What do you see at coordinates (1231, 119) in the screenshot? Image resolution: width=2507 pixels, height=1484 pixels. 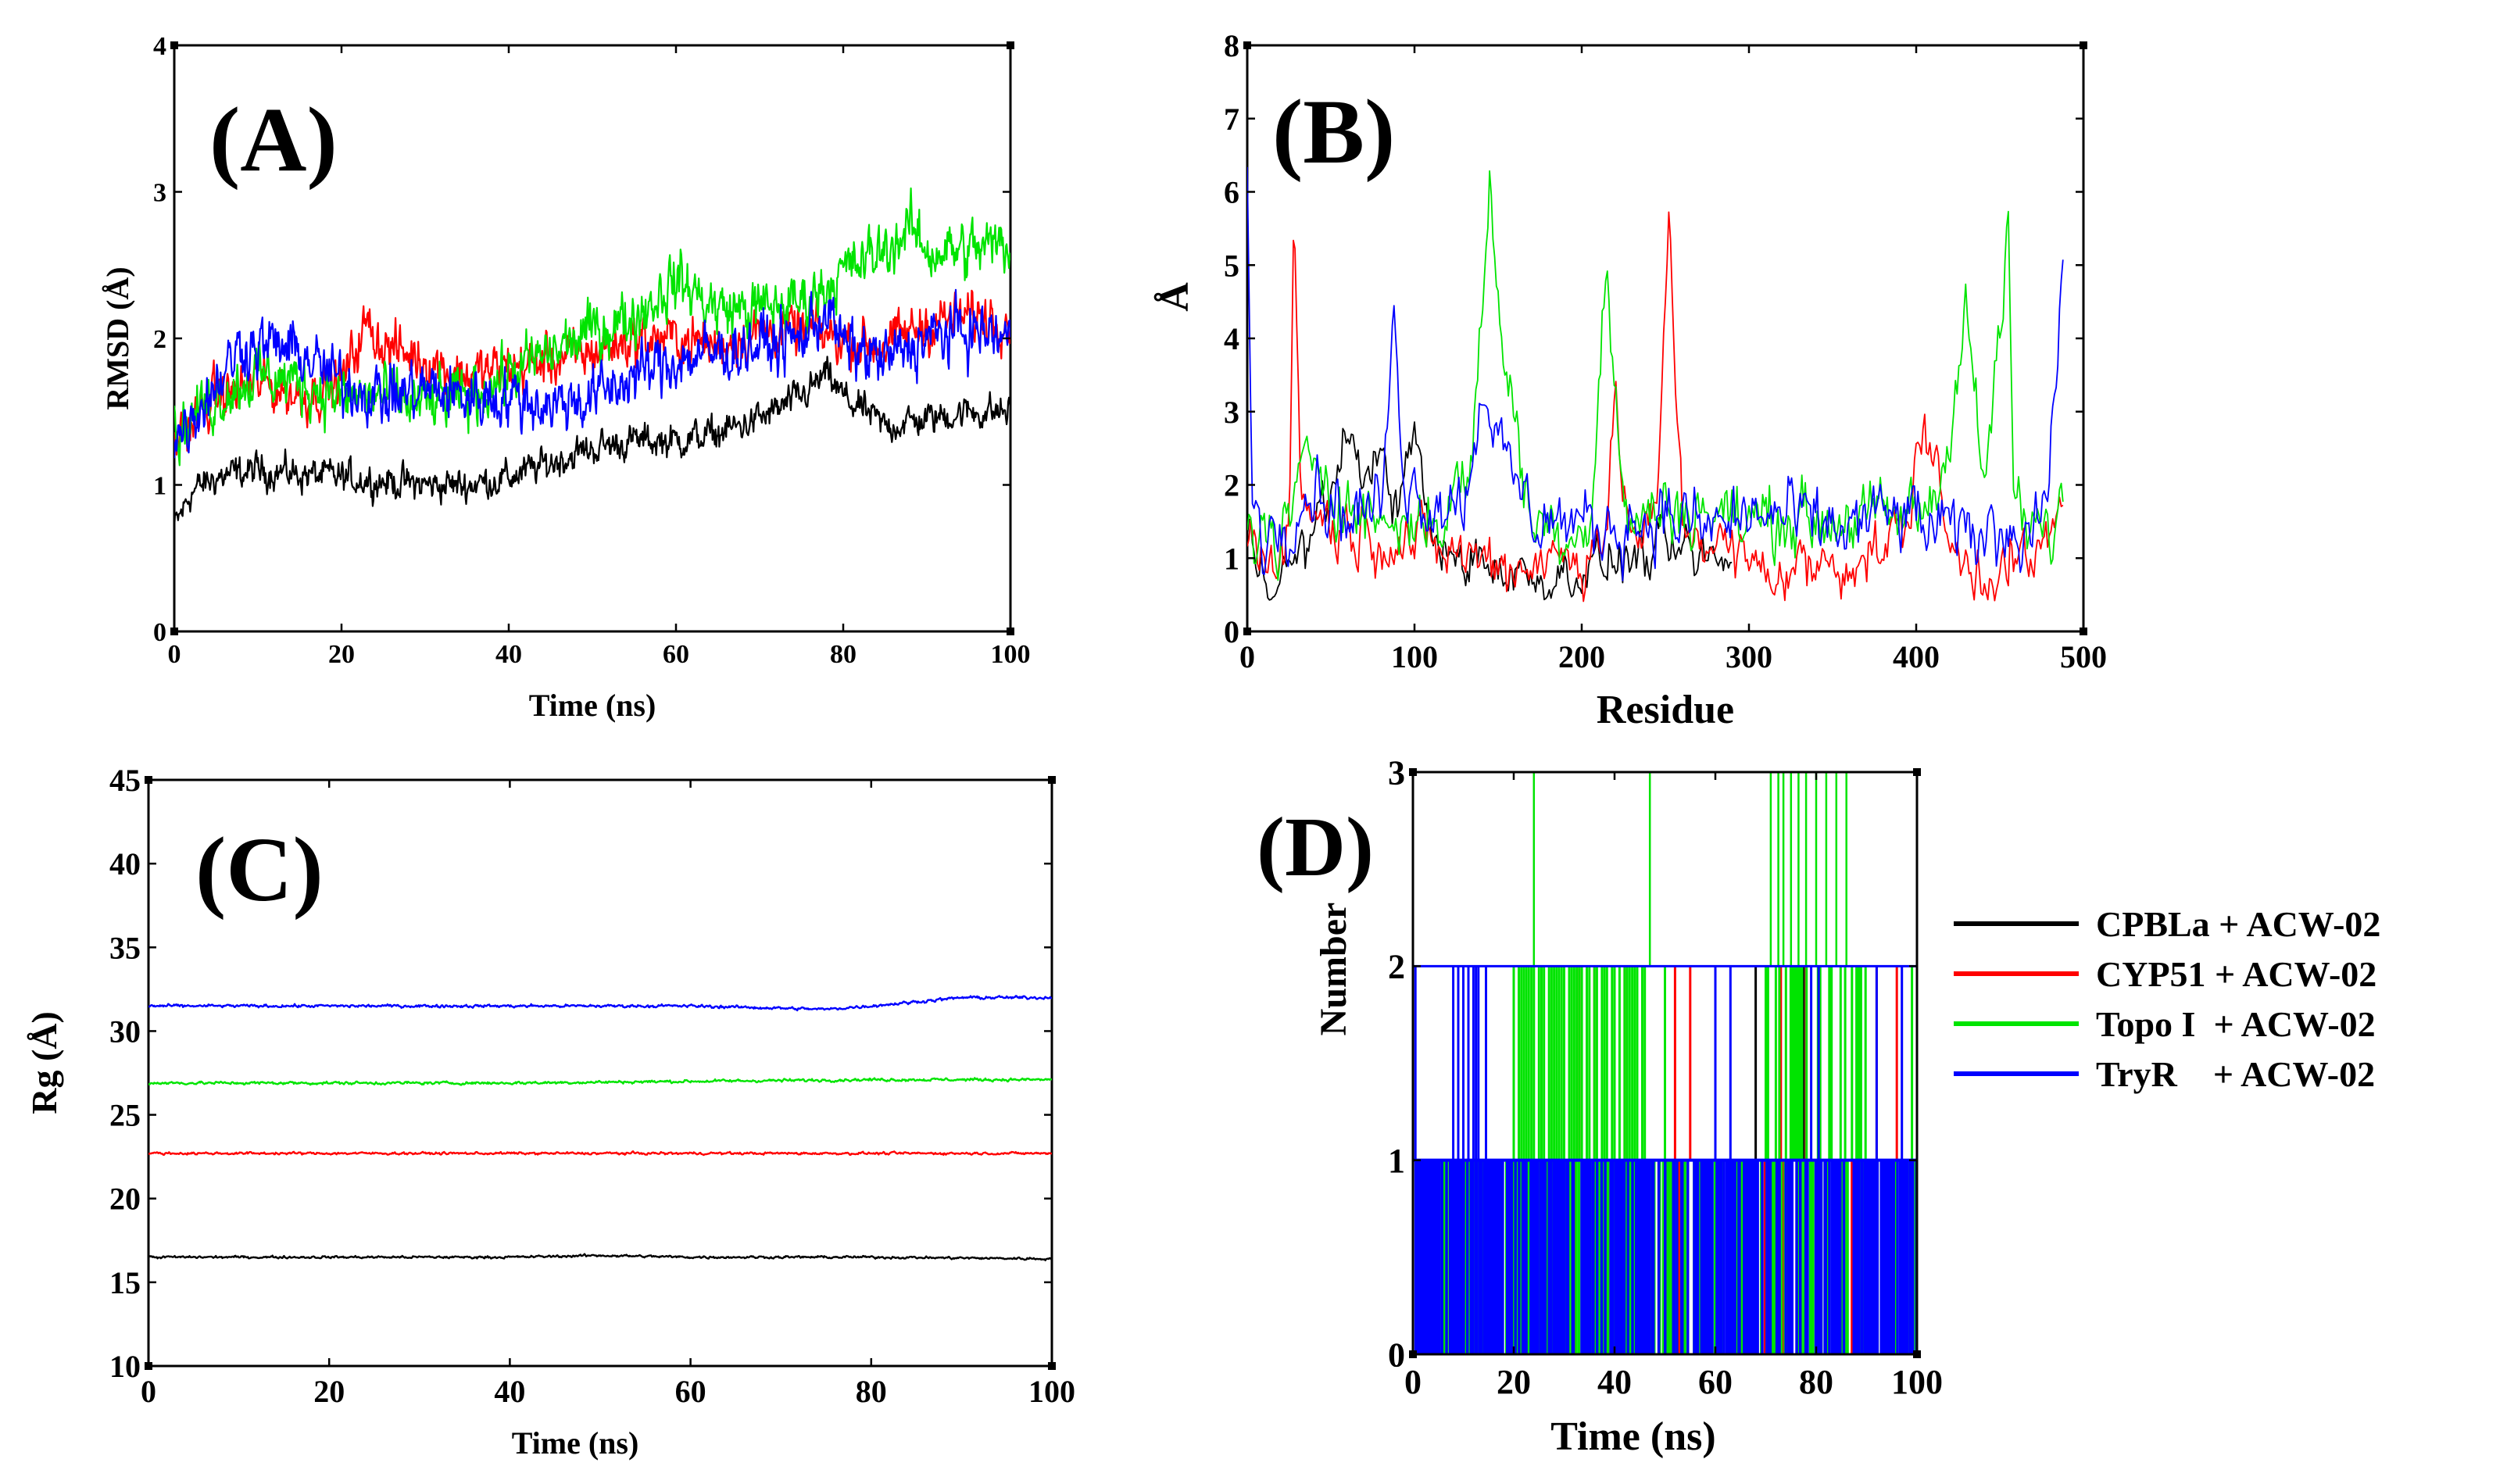 I see `ytick-label-b-7: 7` at bounding box center [1231, 119].